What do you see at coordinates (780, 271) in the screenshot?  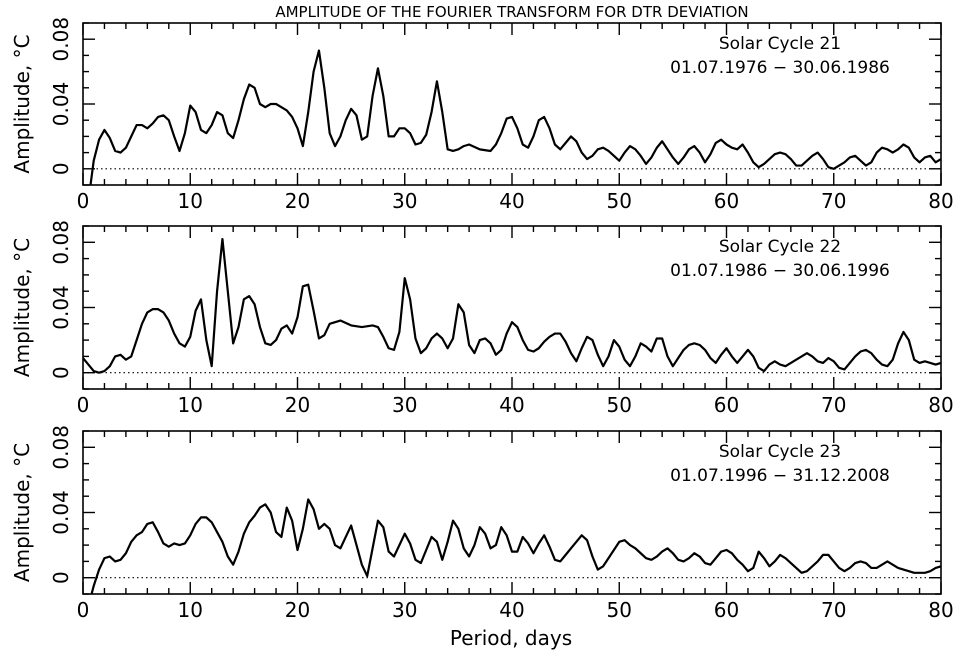 I see `date-range-label: 01.07.1986 − 30.06.1996` at bounding box center [780, 271].